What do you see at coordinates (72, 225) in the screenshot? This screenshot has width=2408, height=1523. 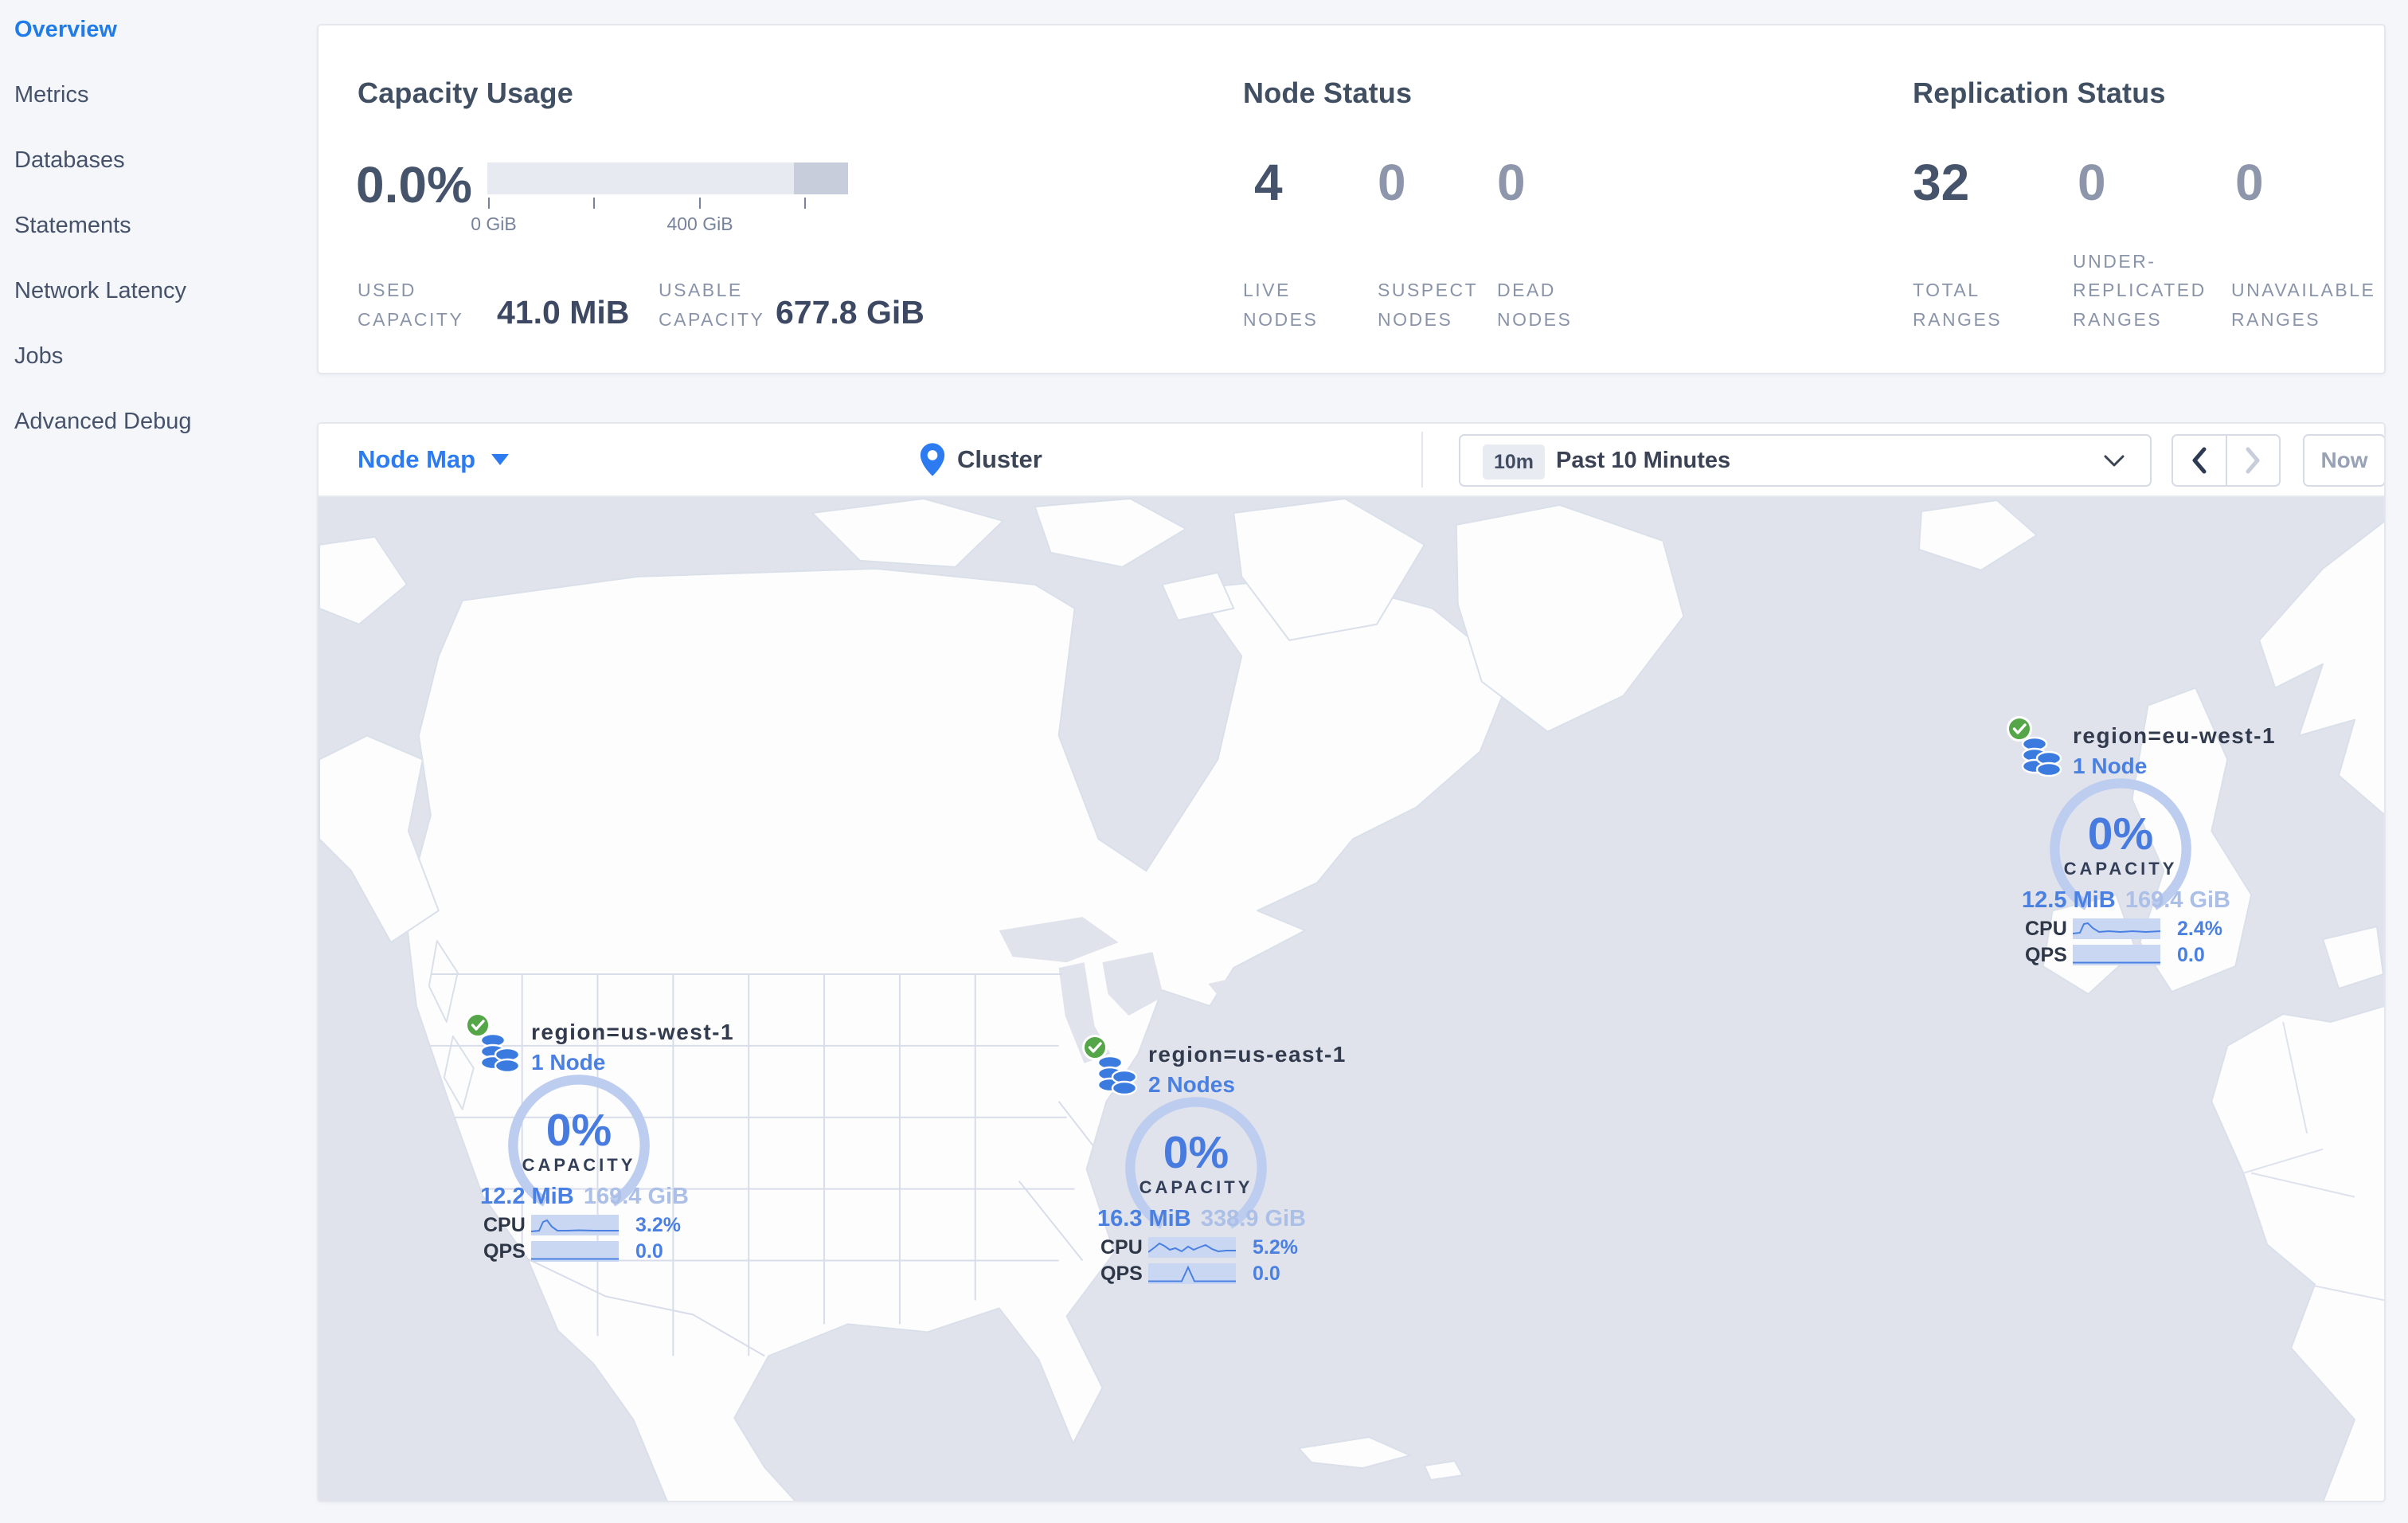 I see `sidebar-item-statements: Statements` at bounding box center [72, 225].